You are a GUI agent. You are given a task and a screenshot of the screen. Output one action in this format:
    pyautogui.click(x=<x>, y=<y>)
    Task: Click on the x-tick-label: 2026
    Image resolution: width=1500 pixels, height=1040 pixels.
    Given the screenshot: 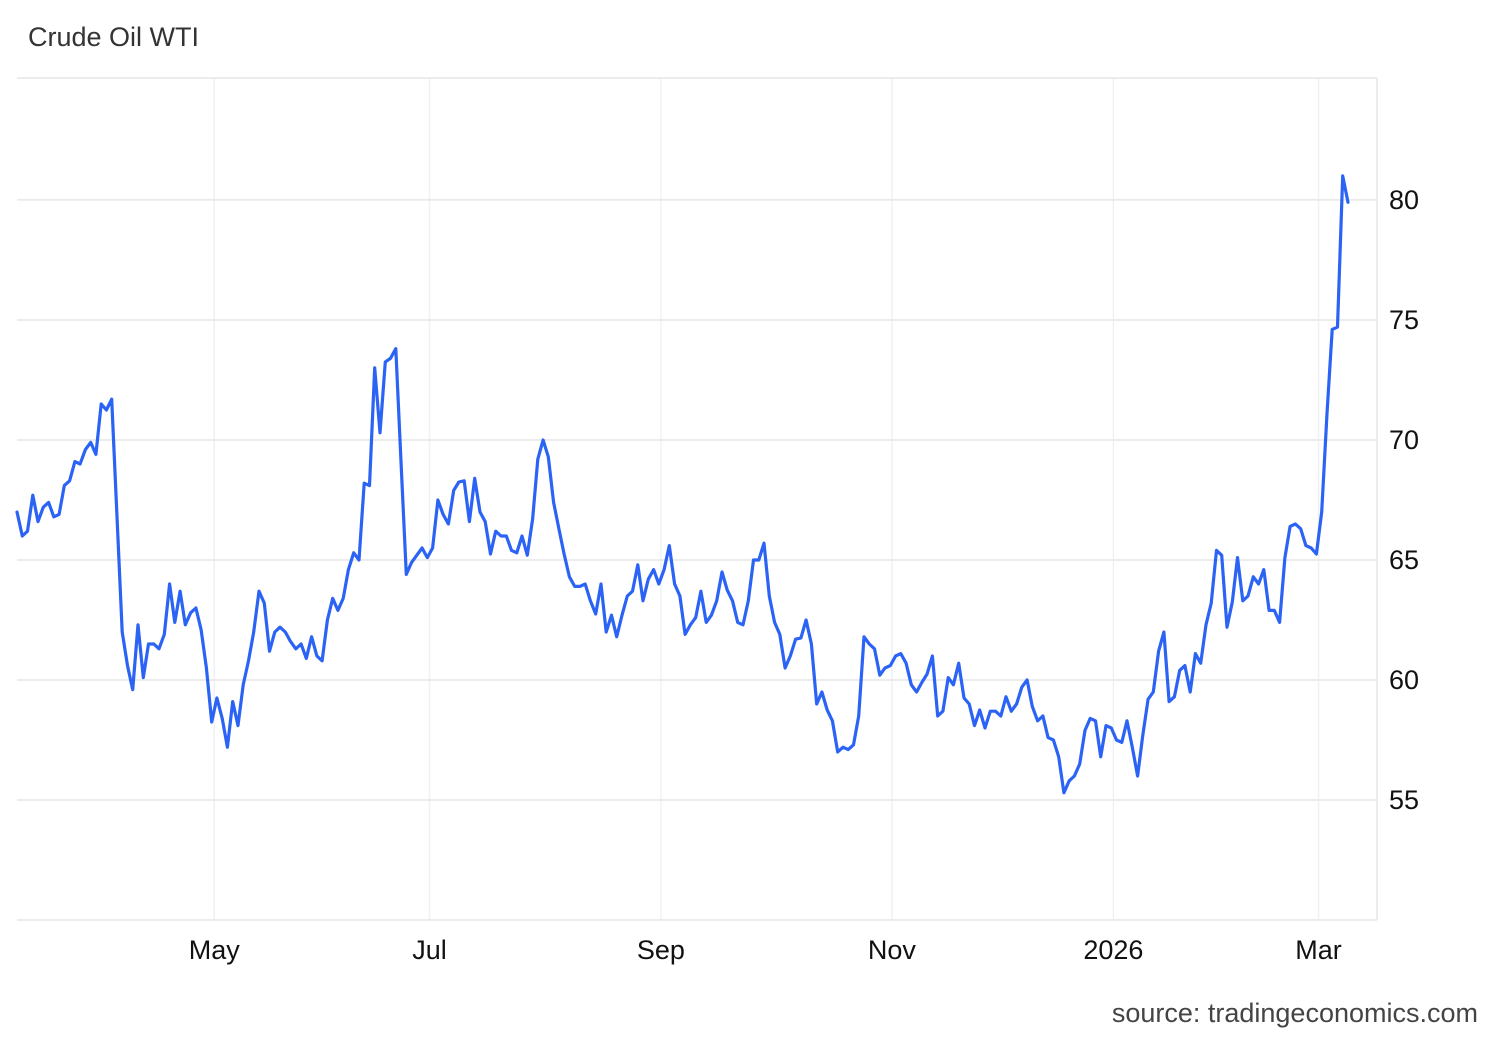 What is the action you would take?
    pyautogui.click(x=1113, y=950)
    